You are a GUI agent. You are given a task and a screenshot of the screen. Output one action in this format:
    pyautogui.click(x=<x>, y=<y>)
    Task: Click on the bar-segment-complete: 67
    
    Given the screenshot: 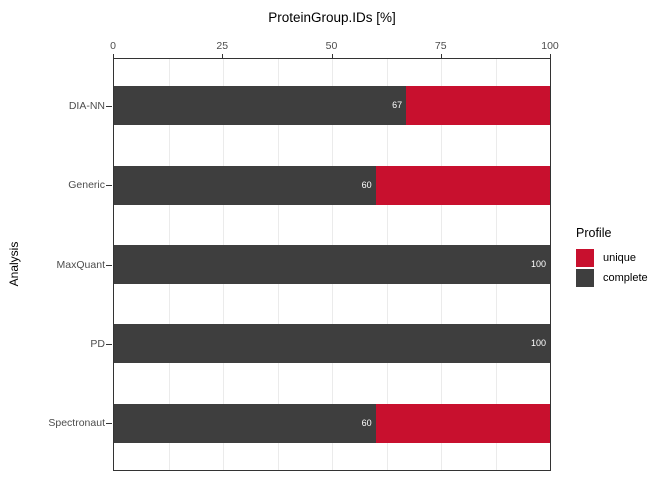 What is the action you would take?
    pyautogui.click(x=260, y=106)
    